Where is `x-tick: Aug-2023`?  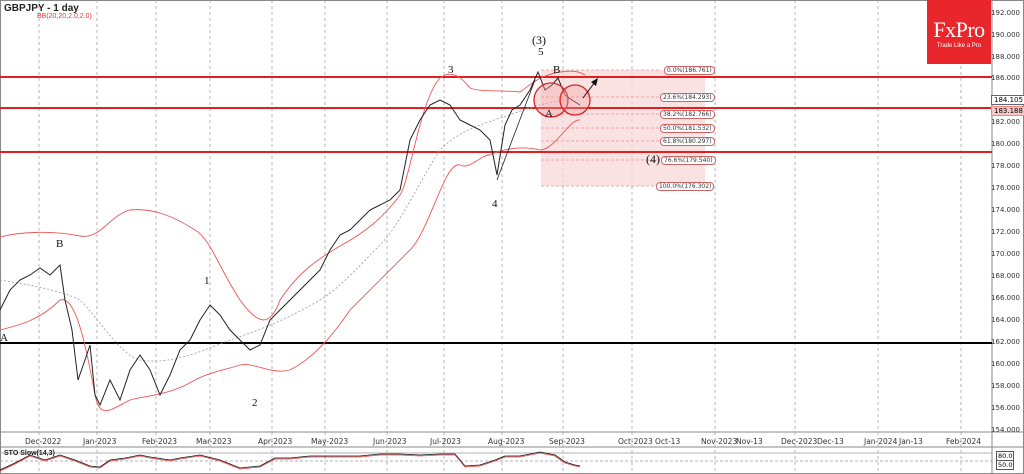 x-tick: Aug-2023 is located at coordinates (506, 441).